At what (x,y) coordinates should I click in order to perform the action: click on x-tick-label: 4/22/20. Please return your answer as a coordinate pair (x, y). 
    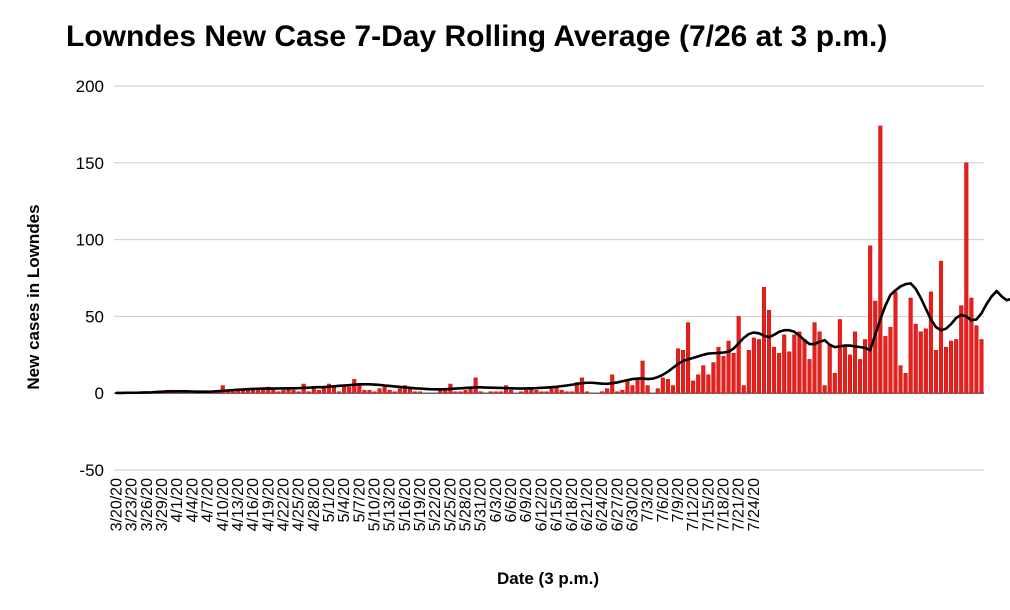
    Looking at the image, I should click on (283, 504).